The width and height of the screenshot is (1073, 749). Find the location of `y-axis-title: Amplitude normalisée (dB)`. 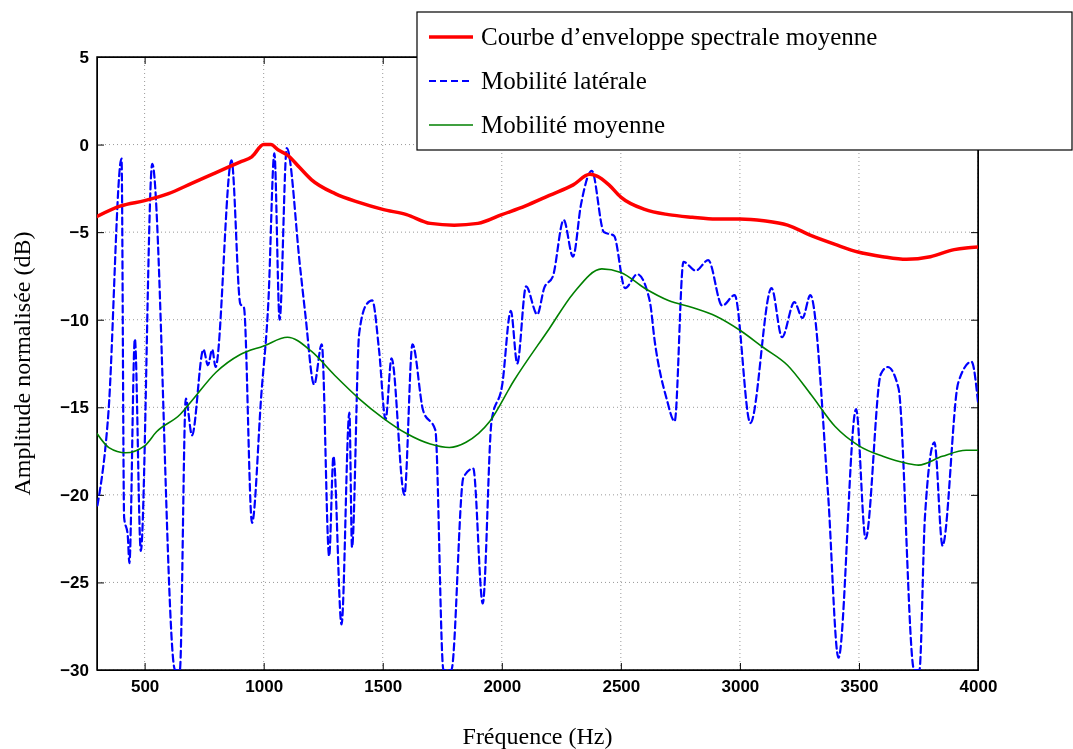

y-axis-title: Amplitude normalisée (dB) is located at coordinates (22, 363).